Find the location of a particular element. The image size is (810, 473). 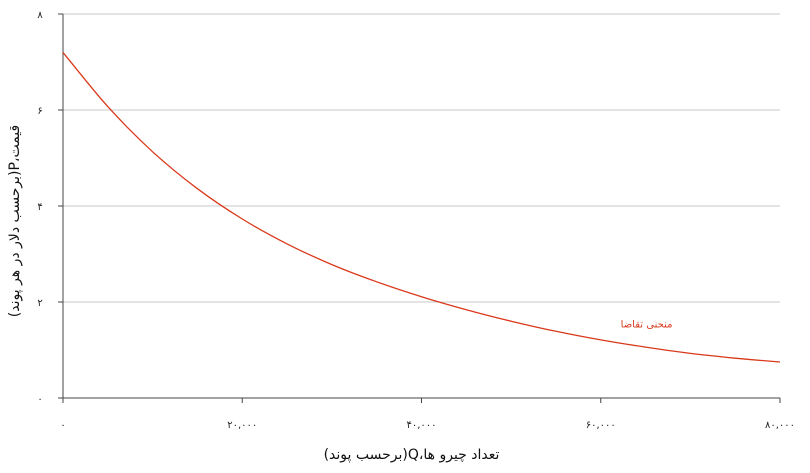

x-tick-label: ۶۰,۰۰۰ is located at coordinates (601, 425).